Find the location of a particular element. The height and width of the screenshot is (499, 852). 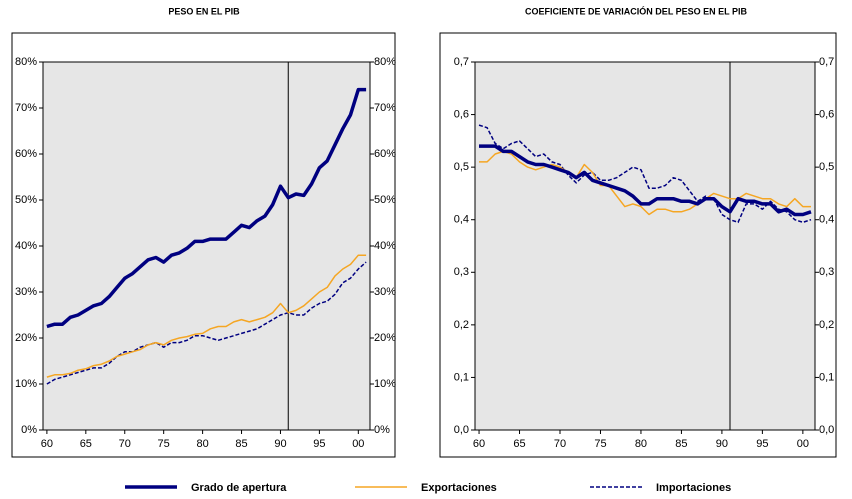

y2-tick-label: 60% is located at coordinates (385, 154).